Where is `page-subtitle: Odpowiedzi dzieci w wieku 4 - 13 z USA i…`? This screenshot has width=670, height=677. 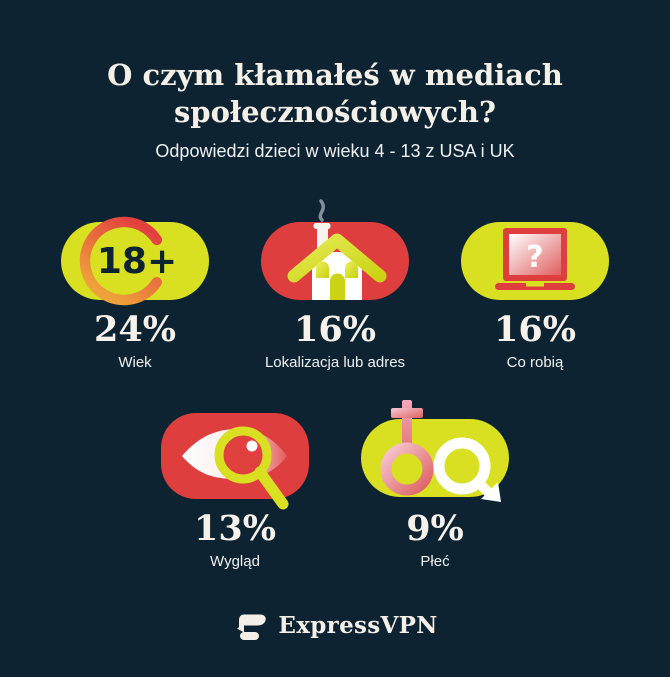
page-subtitle: Odpowiedzi dzieci w wieku 4 - 13 z USA i… is located at coordinates (335, 151).